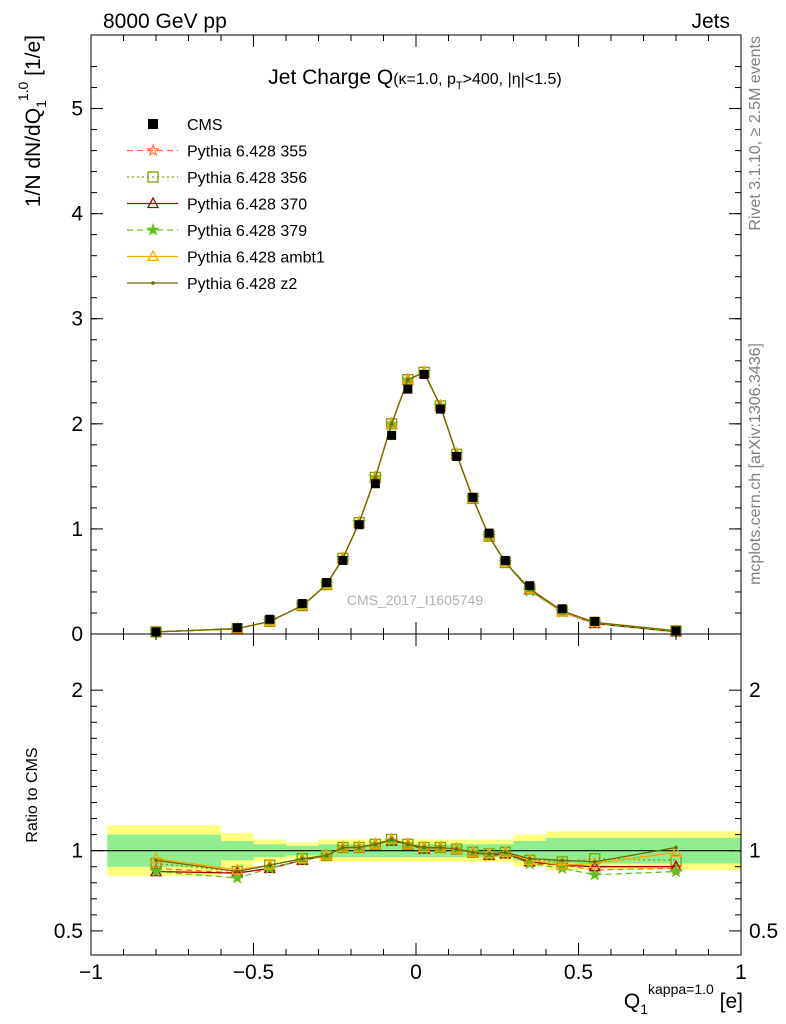 The height and width of the screenshot is (1024, 786). I want to click on main-y-tick-label: 2, so click(77, 424).